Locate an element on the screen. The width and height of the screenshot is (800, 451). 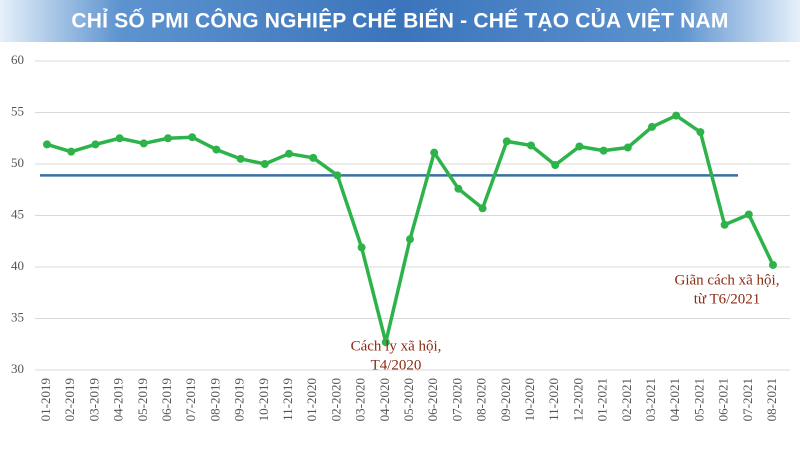
x-tick-label: 09-2020 is located at coordinates (505, 399).